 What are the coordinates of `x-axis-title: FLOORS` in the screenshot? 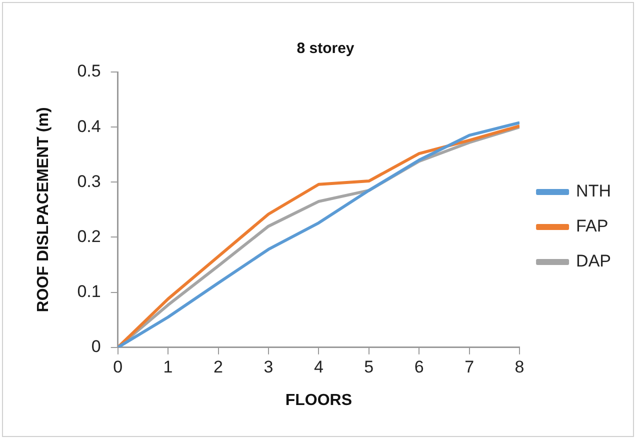 It's located at (318, 400).